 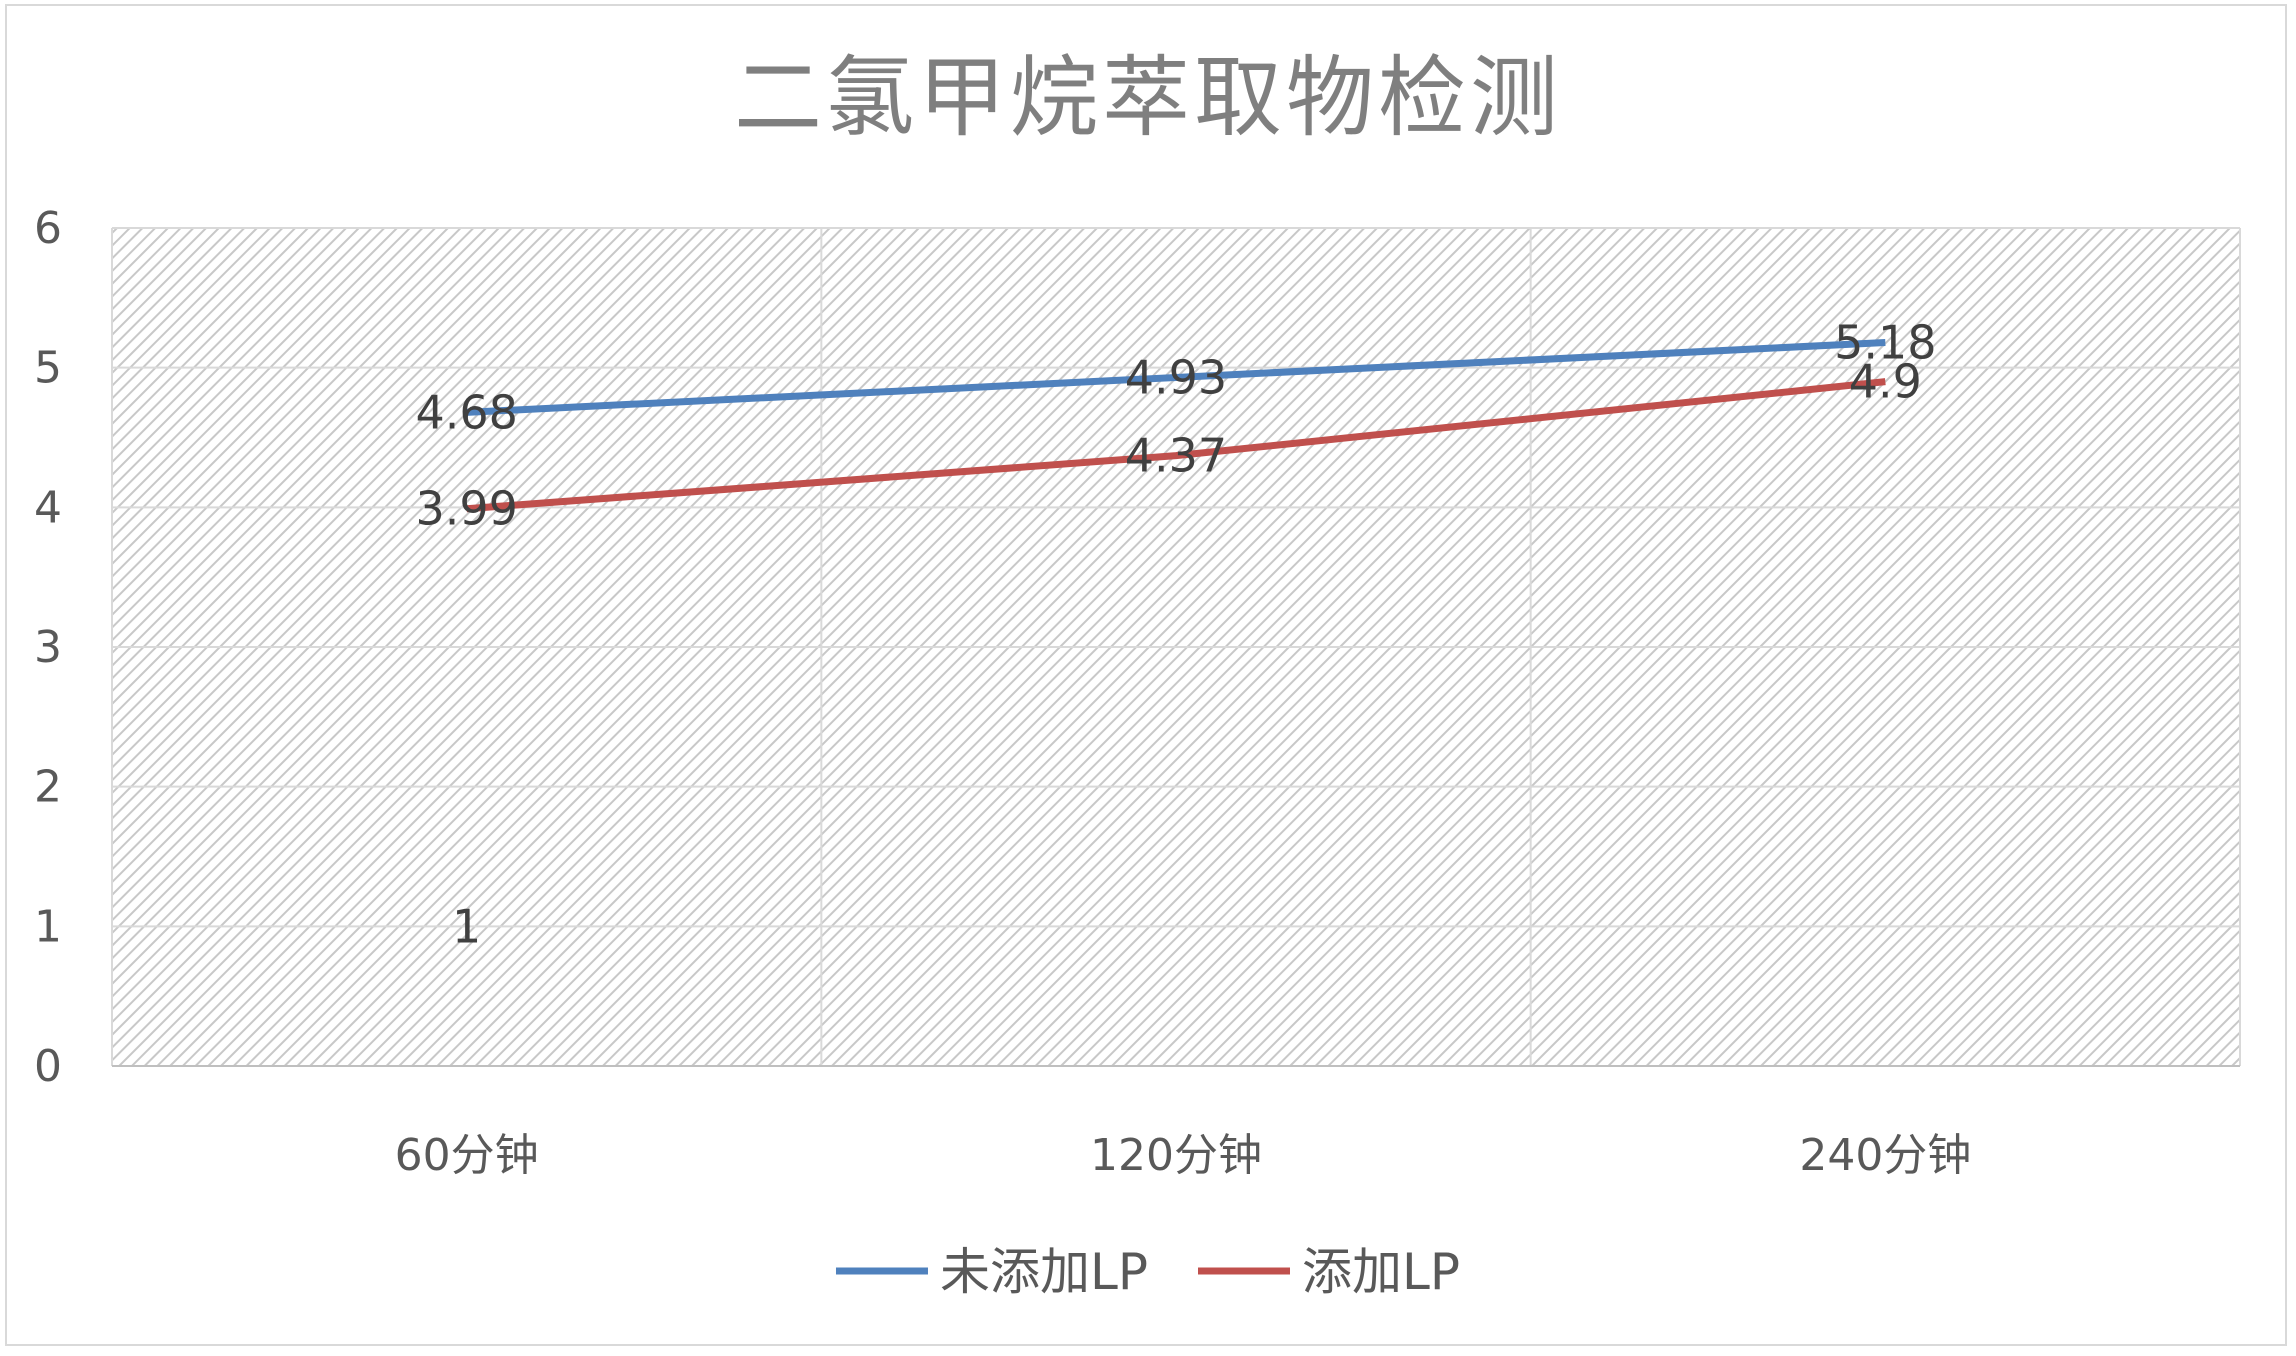 I want to click on legend-item: 添加LP, so click(x=1329, y=1272).